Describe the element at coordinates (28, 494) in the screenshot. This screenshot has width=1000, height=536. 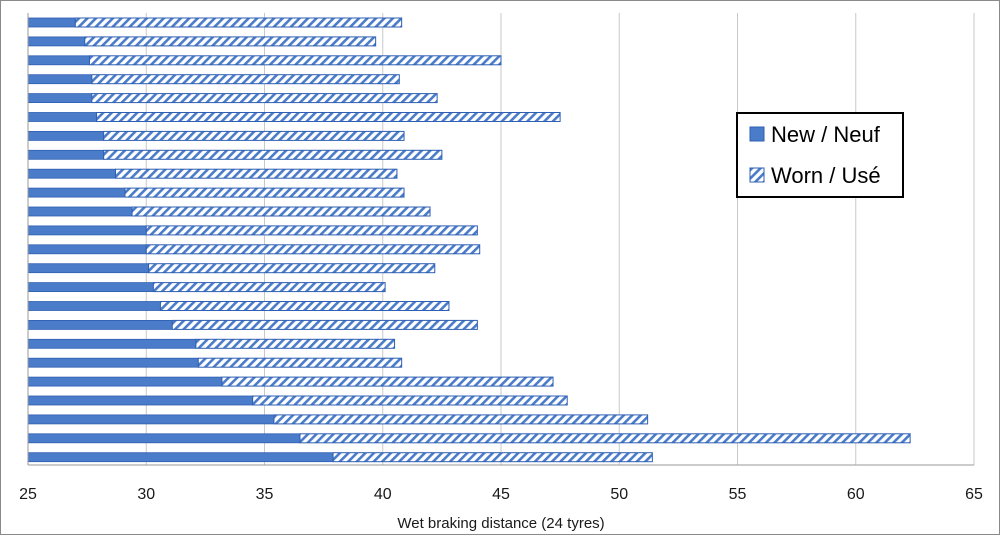
I see `x-tick-label: 25` at that location.